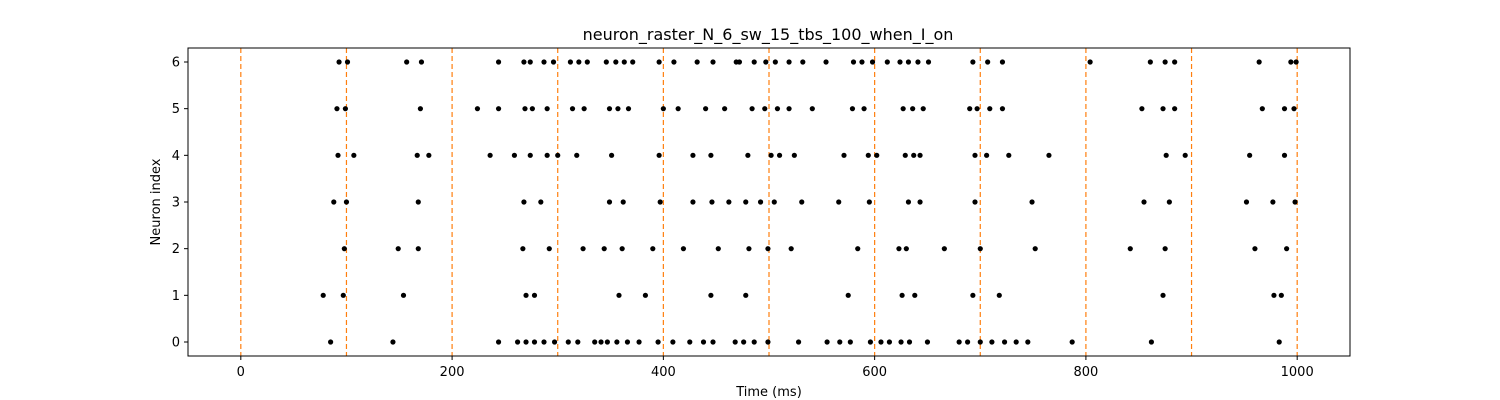 The height and width of the screenshot is (400, 1500). I want to click on y-tick-label-4: 4, so click(176, 156).